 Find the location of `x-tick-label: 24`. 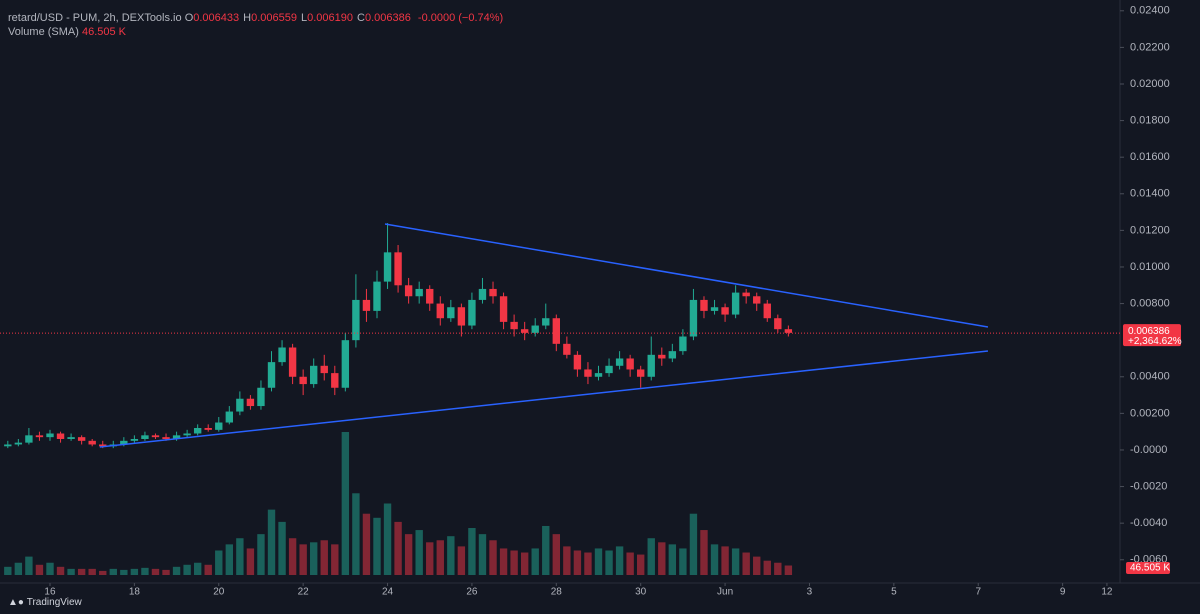

x-tick-label: 24 is located at coordinates (388, 592).